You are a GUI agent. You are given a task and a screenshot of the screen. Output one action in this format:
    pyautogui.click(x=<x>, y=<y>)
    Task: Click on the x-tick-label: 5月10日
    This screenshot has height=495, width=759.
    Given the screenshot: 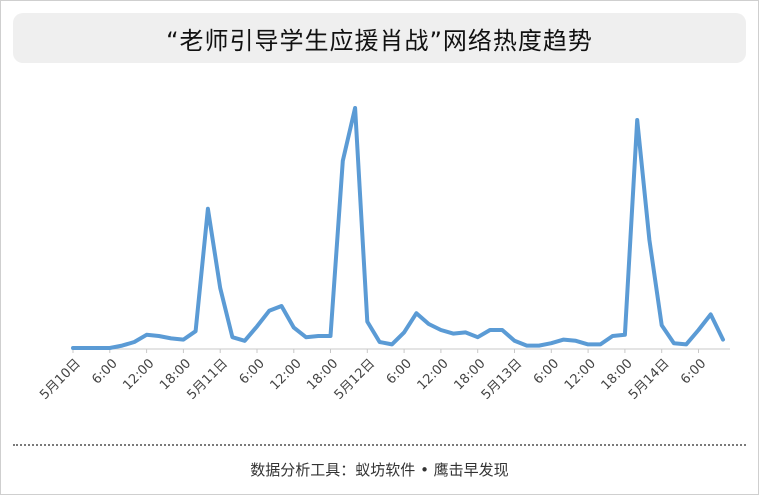 What is the action you would take?
    pyautogui.click(x=60, y=379)
    